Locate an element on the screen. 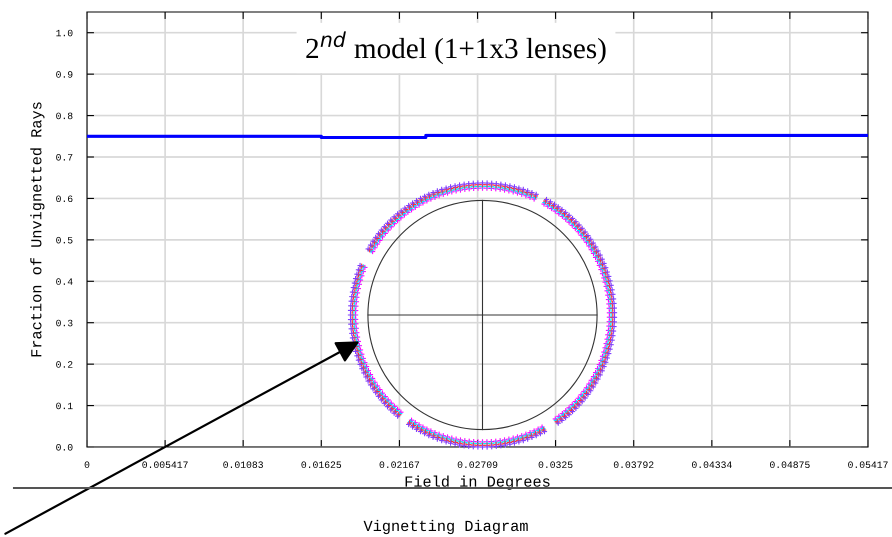 Image resolution: width=892 pixels, height=537 pixels. text: Vignetting Diagram is located at coordinates (446, 527).